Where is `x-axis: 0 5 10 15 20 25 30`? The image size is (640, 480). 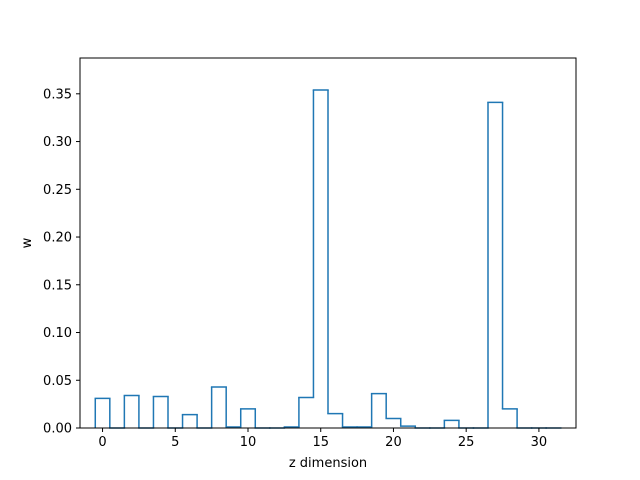 x-axis: 0 5 10 15 20 25 30 is located at coordinates (322, 439).